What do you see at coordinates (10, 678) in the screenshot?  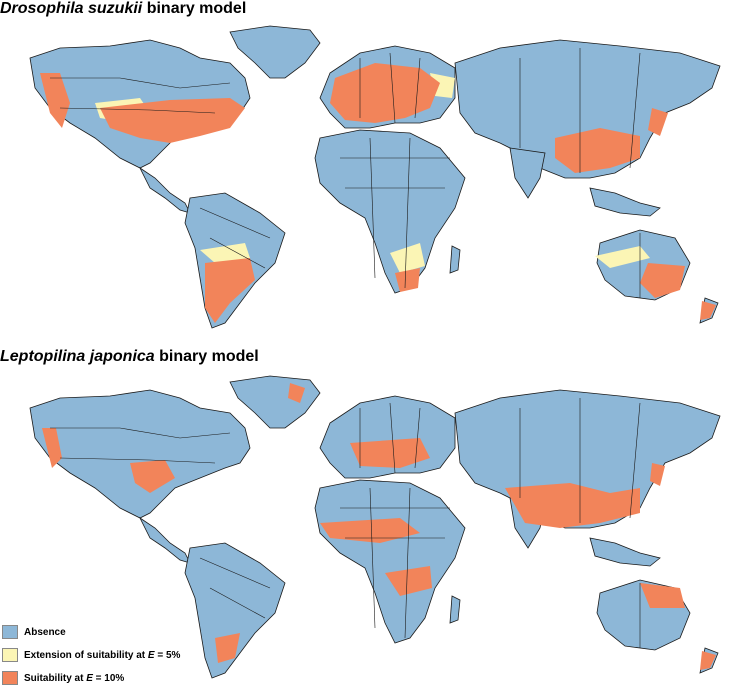 I see `legend-swatch-suitability` at bounding box center [10, 678].